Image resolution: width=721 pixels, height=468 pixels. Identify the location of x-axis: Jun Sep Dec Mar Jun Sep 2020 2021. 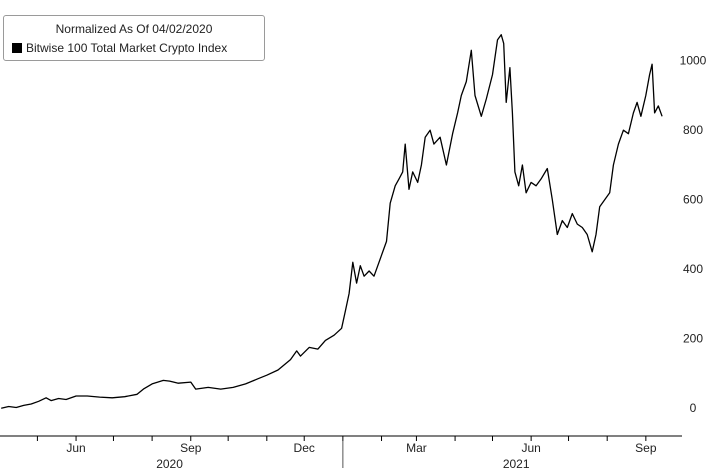
(341, 451).